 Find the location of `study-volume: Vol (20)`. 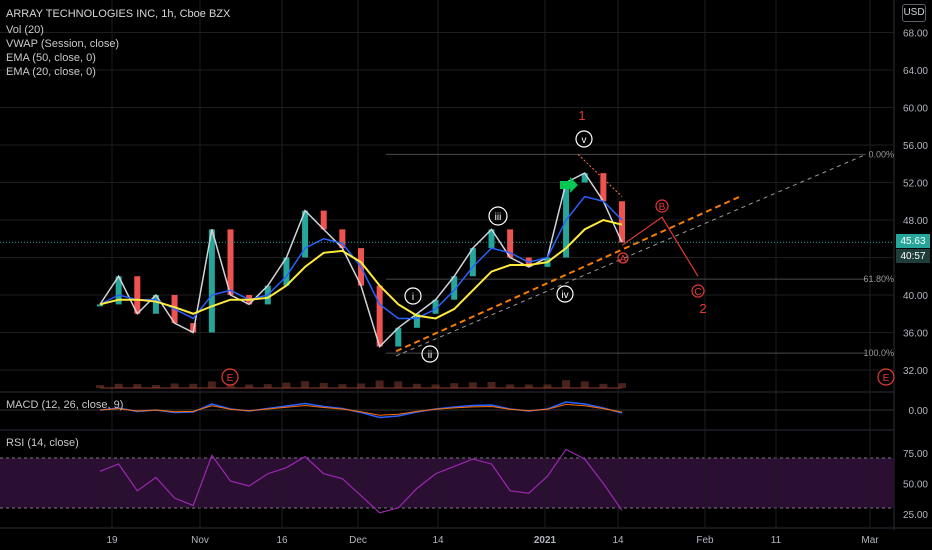

study-volume: Vol (20) is located at coordinates (25, 30).